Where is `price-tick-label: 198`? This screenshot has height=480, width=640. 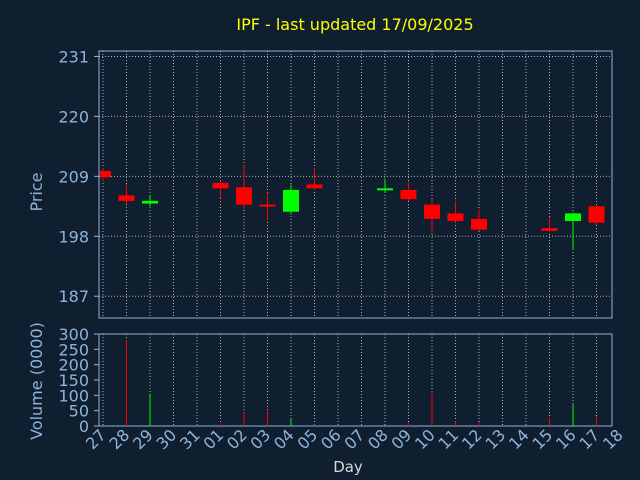 price-tick-label: 198 is located at coordinates (73, 236).